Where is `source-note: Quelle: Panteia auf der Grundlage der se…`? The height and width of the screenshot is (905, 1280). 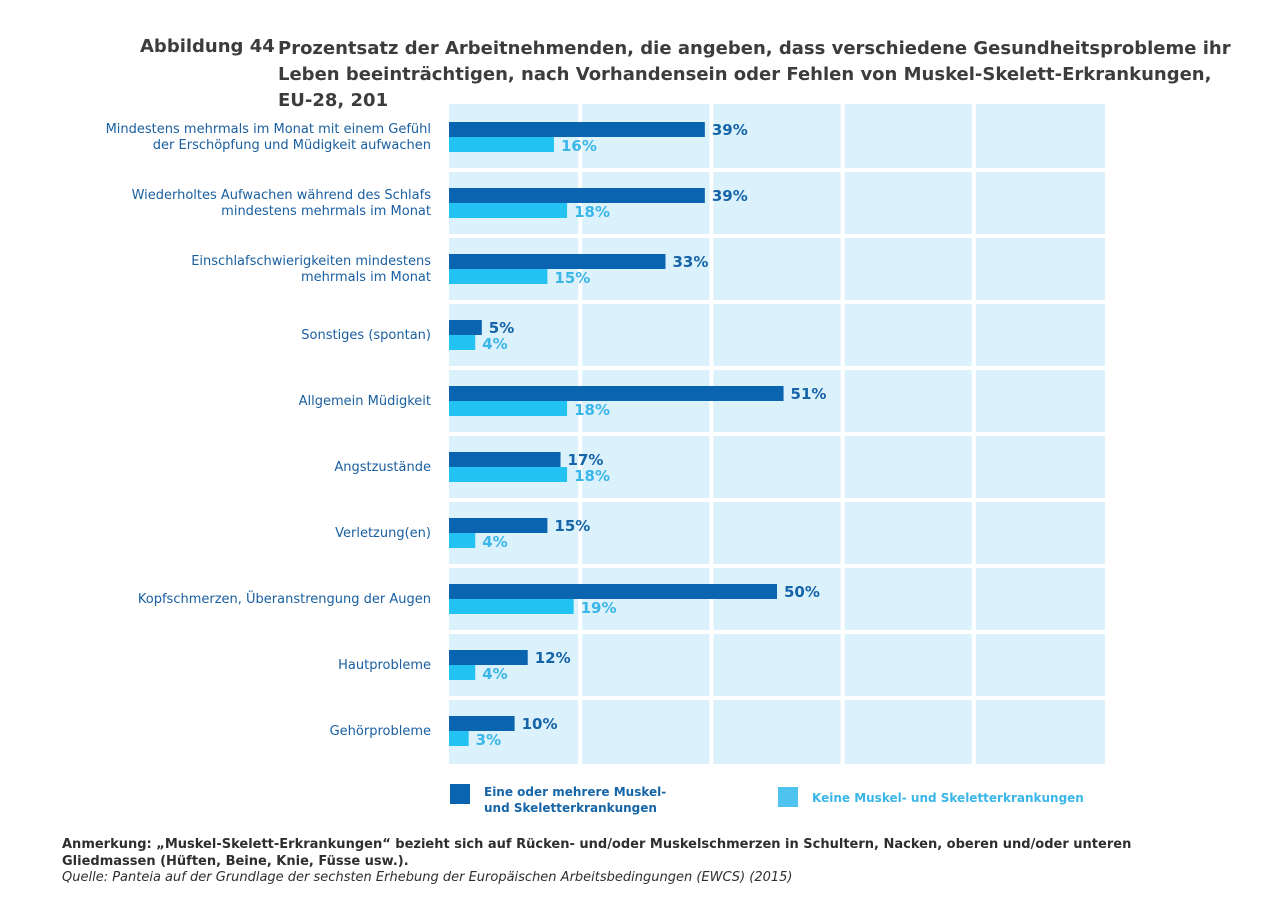
source-note: Quelle: Panteia auf der Grundlage der se… is located at coordinates (427, 877).